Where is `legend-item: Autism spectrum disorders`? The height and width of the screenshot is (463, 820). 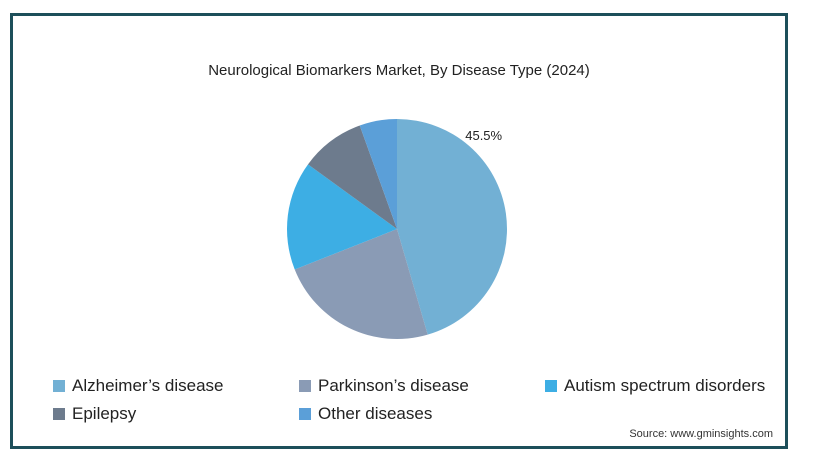 legend-item: Autism spectrum disorders is located at coordinates (660, 386).